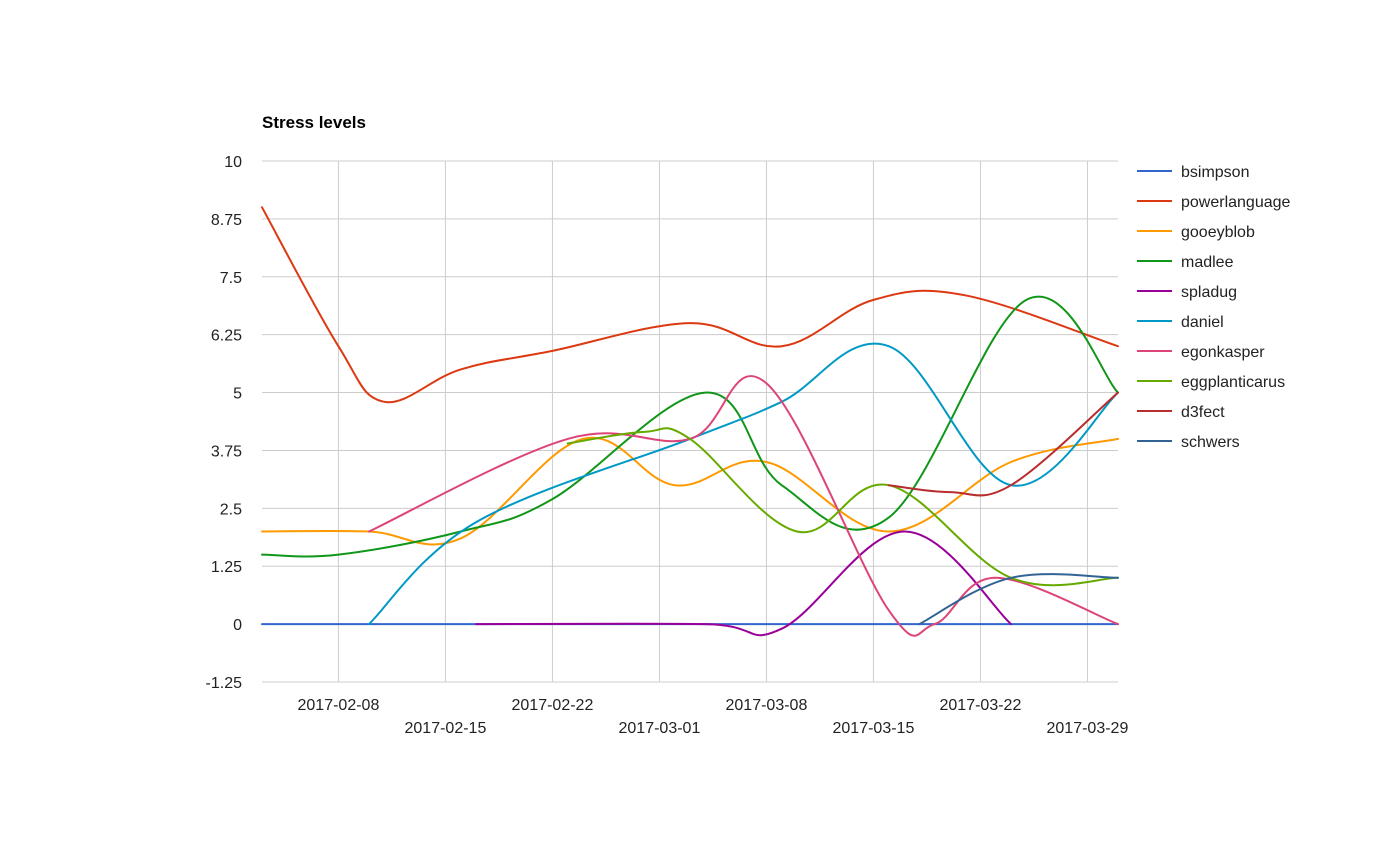  What do you see at coordinates (1003, 444) in the screenshot?
I see `series-line-d3fect` at bounding box center [1003, 444].